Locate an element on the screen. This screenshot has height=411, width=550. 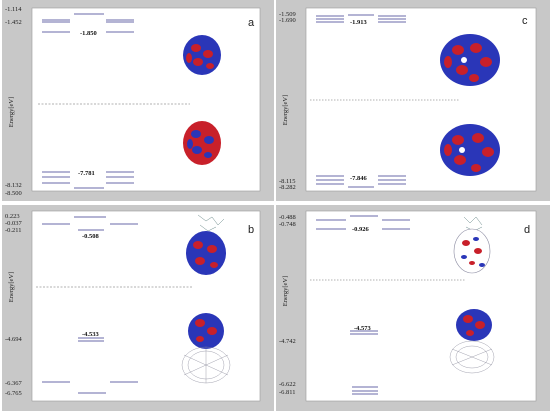
tick-label: -1.452 is located at coordinates (13, 22).